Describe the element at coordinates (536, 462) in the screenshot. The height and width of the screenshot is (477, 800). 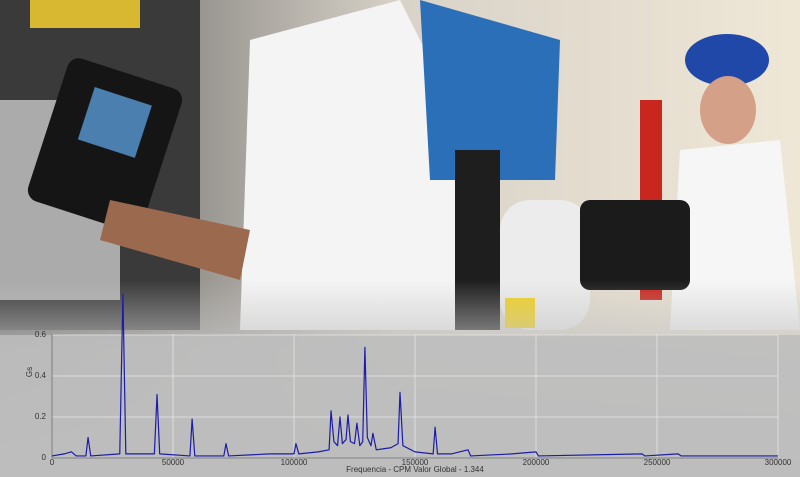
I see `x-tick-label: 200000` at that location.